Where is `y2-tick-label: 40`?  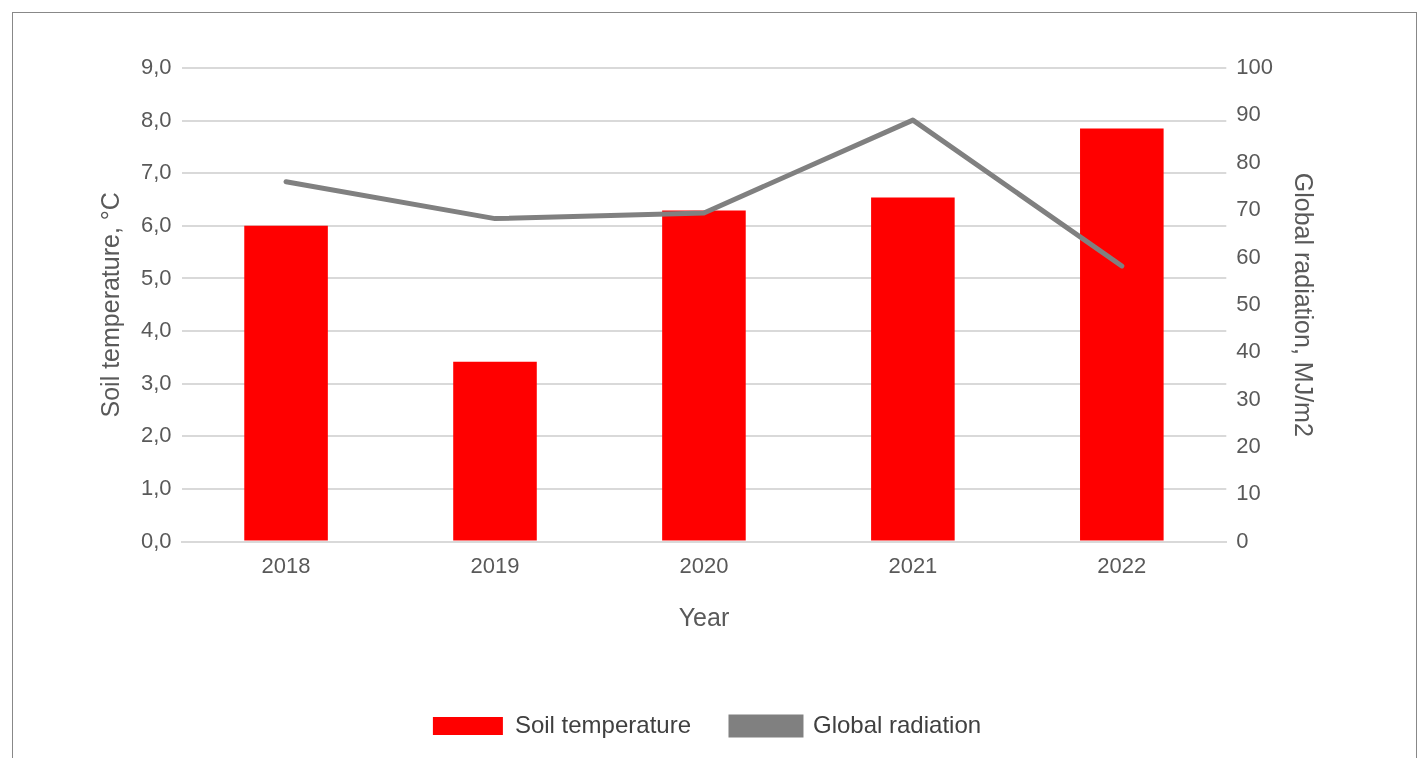
y2-tick-label: 40 is located at coordinates (1248, 351).